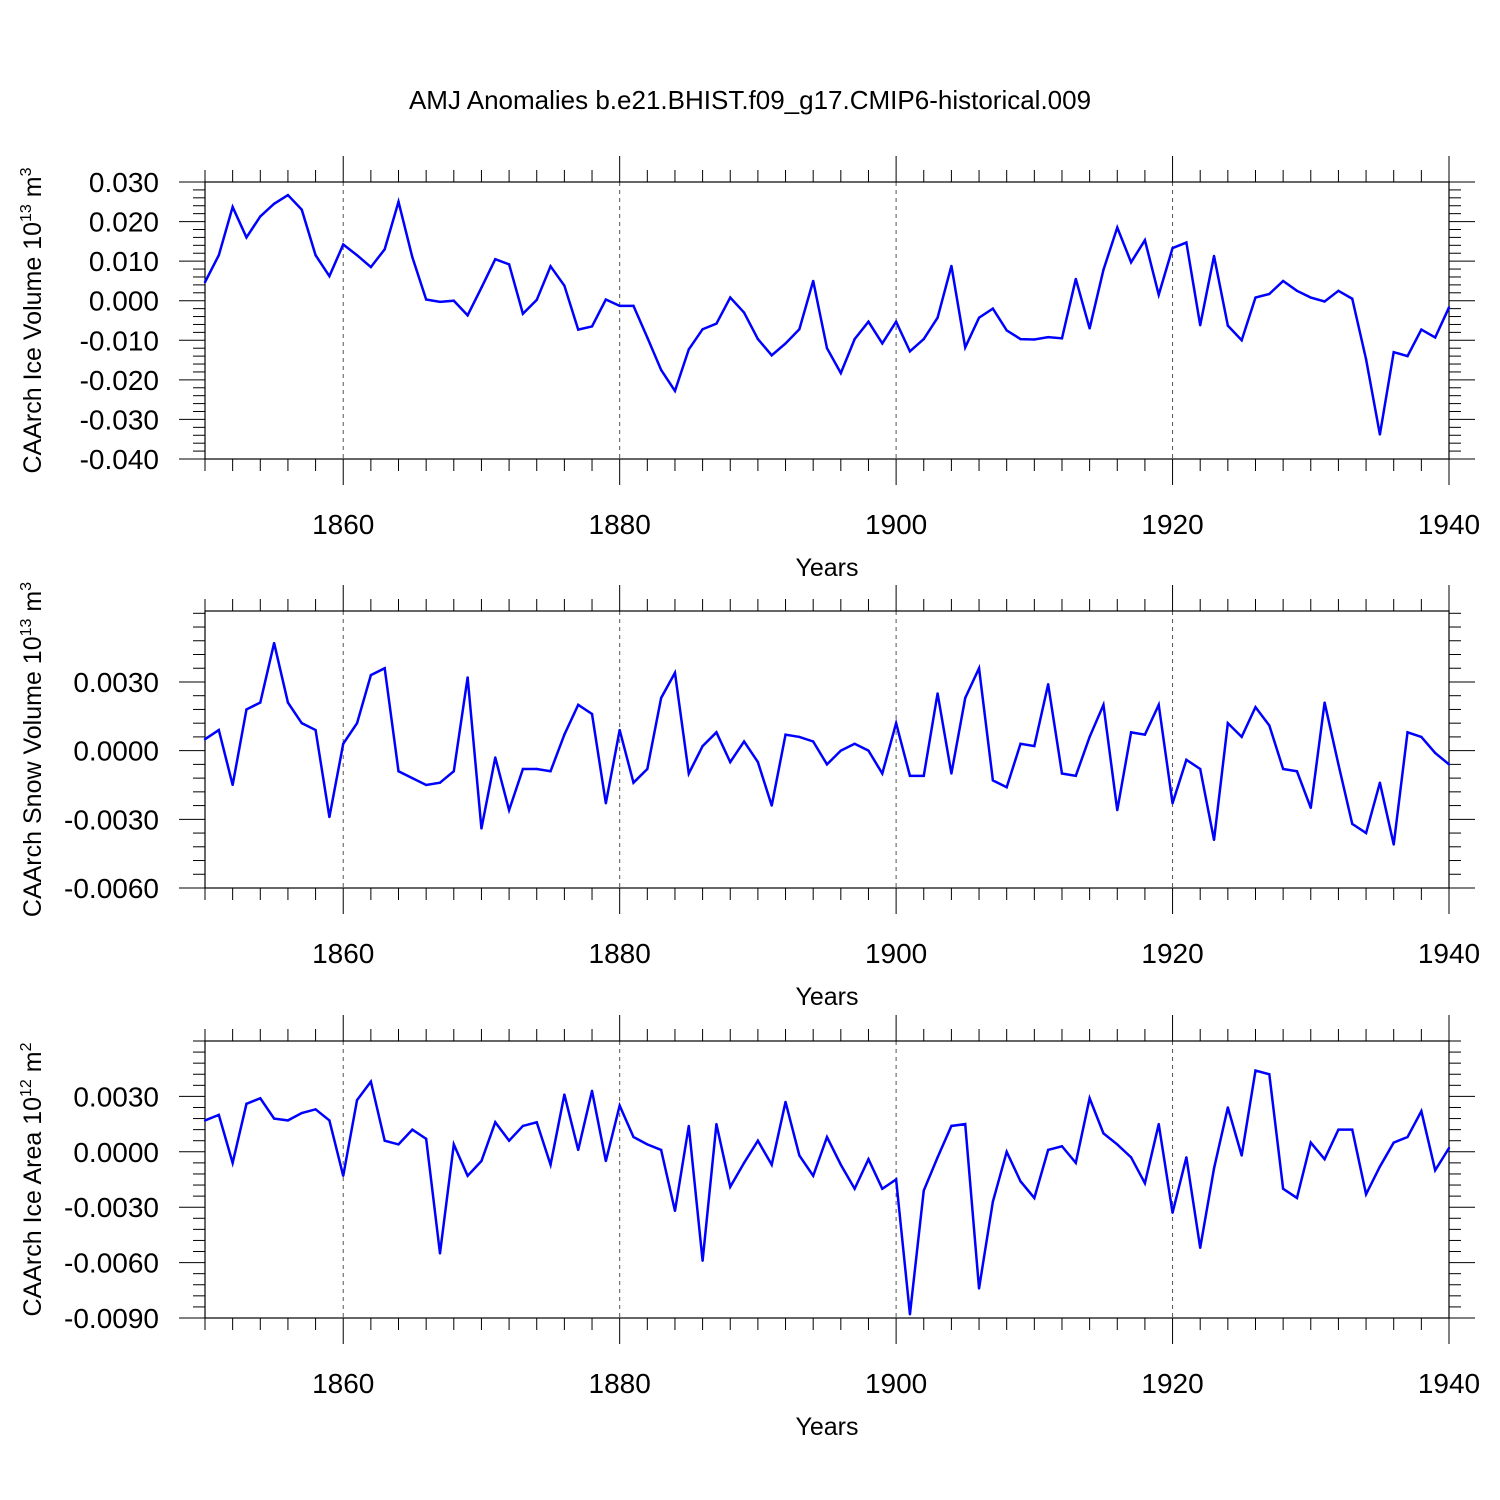  Describe the element at coordinates (119, 340) in the screenshot. I see `y-tick-label: -0.010` at that location.